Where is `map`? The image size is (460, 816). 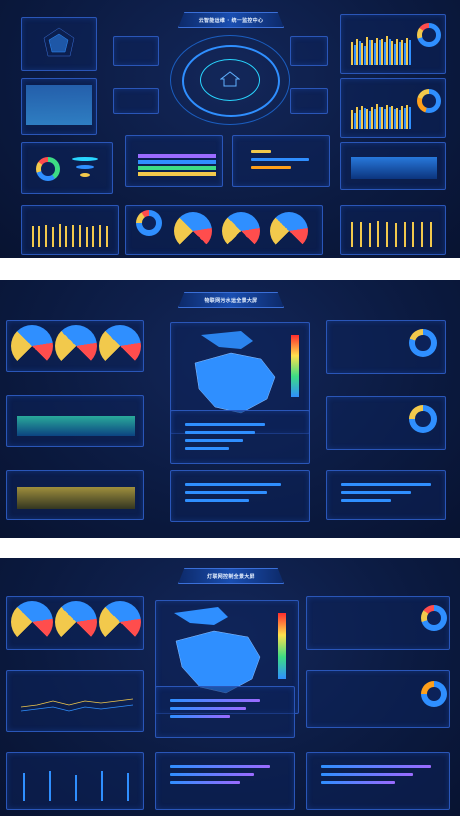
map is located at coordinates (217, 650).